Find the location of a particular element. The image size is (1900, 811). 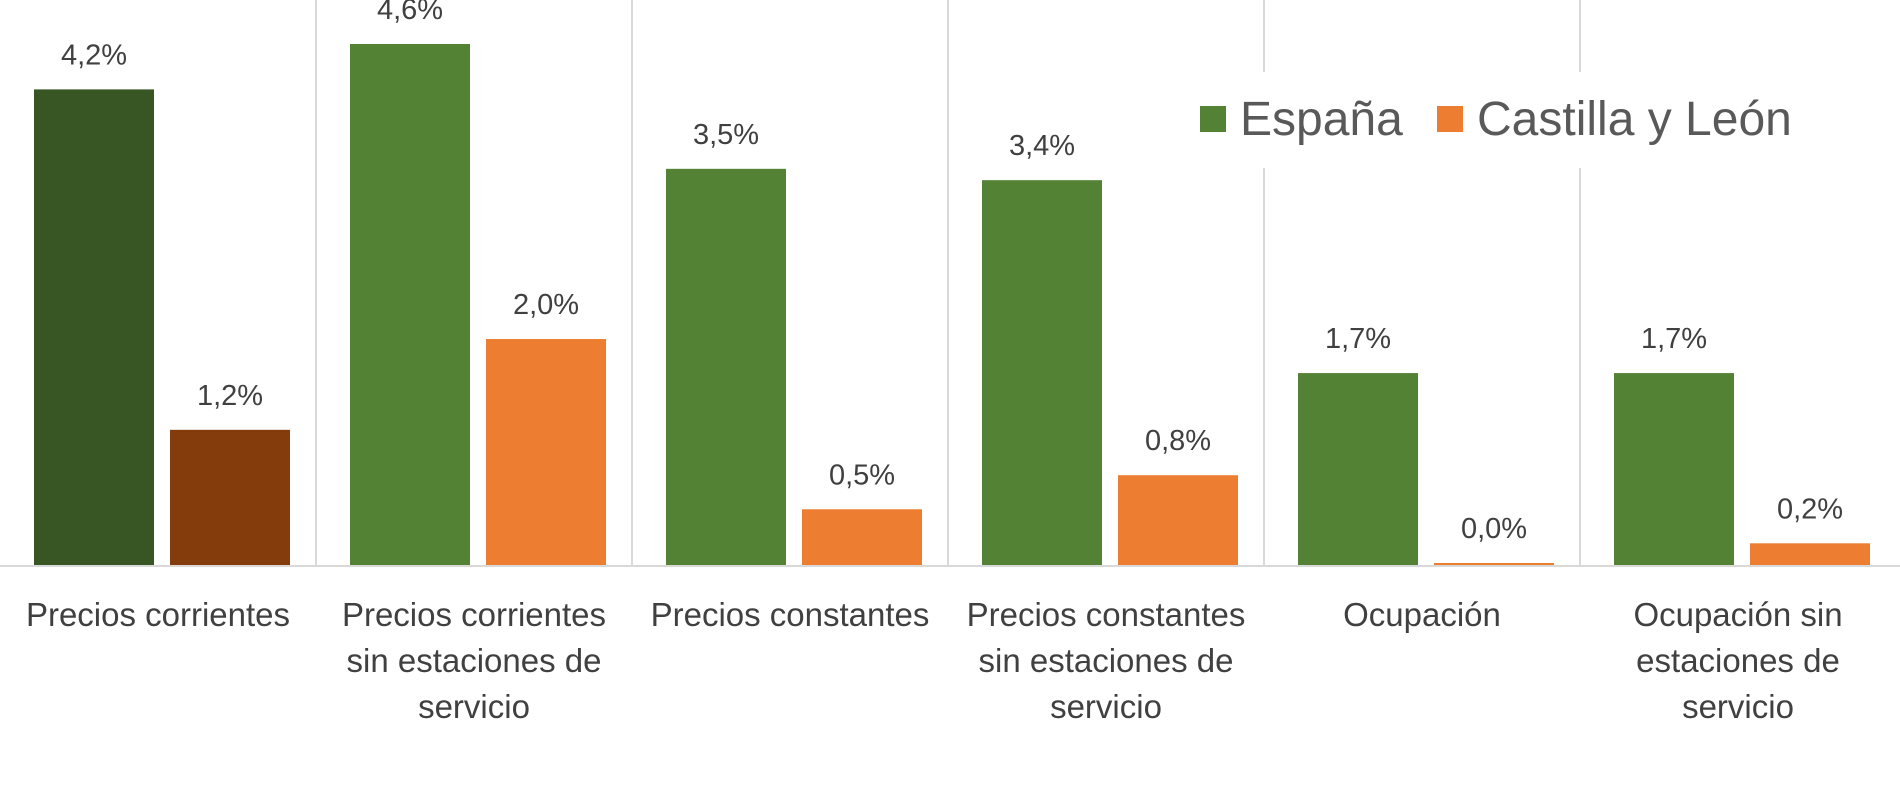

category-label-line: Ocupación is located at coordinates (1422, 614).